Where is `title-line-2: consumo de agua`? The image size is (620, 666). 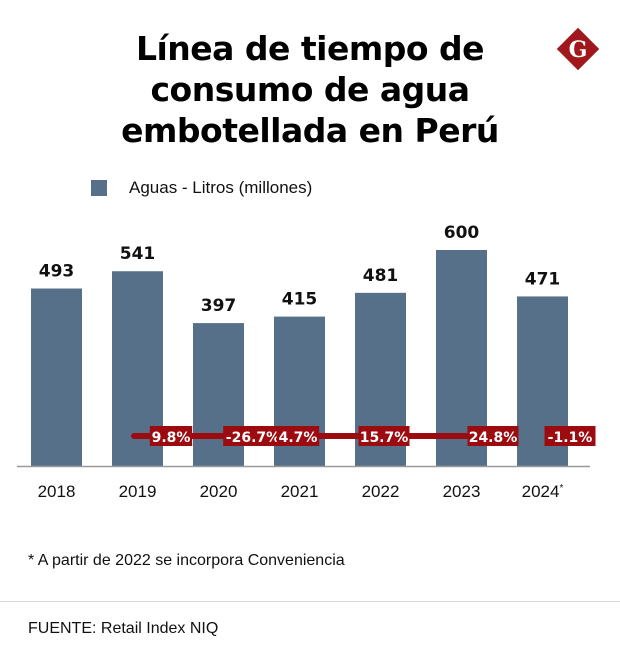 title-line-2: consumo de agua is located at coordinates (310, 89).